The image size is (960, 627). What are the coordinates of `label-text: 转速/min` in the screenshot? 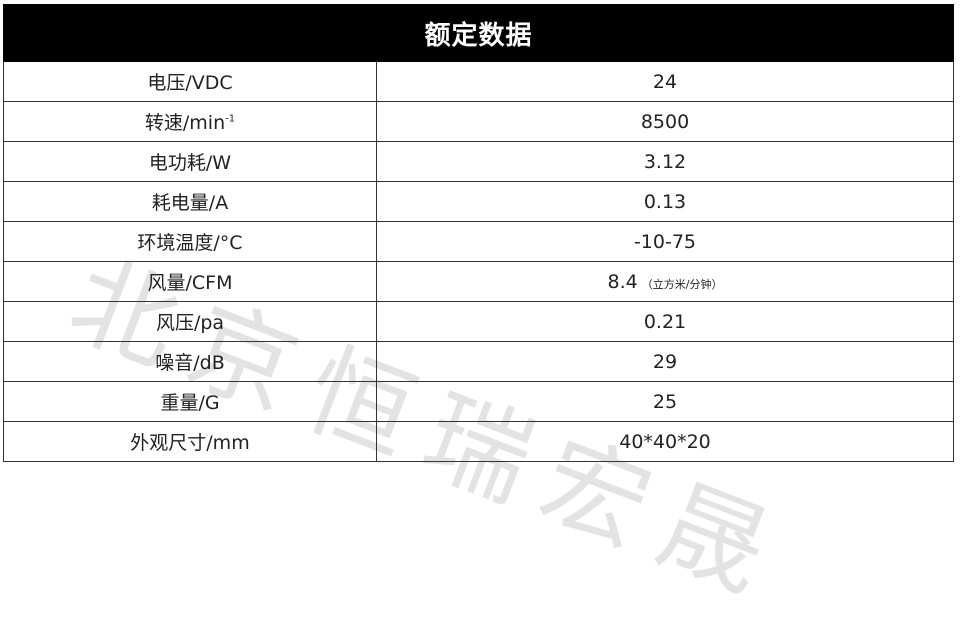 It's located at (185, 123).